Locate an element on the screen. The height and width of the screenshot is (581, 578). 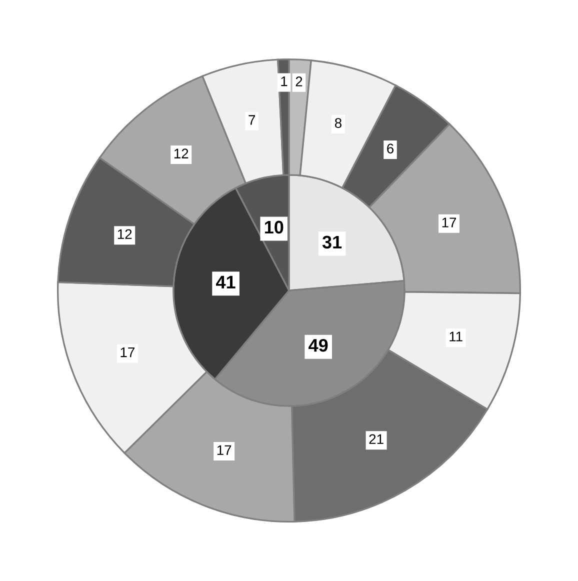
data-label: 7 is located at coordinates (252, 120).